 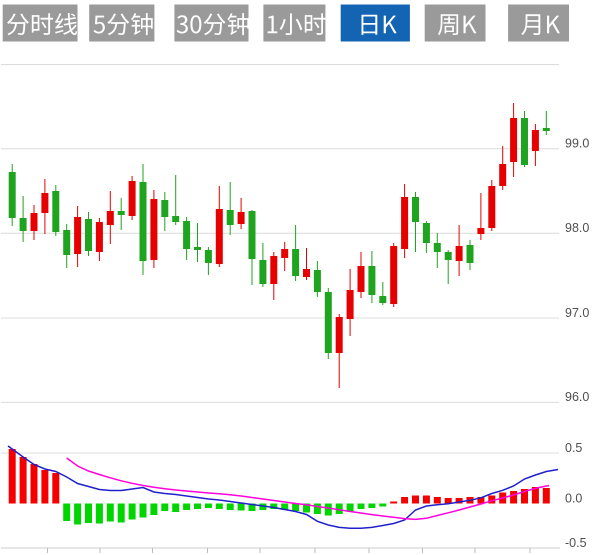 I want to click on svg-text: 0.5, so click(x=573, y=448).